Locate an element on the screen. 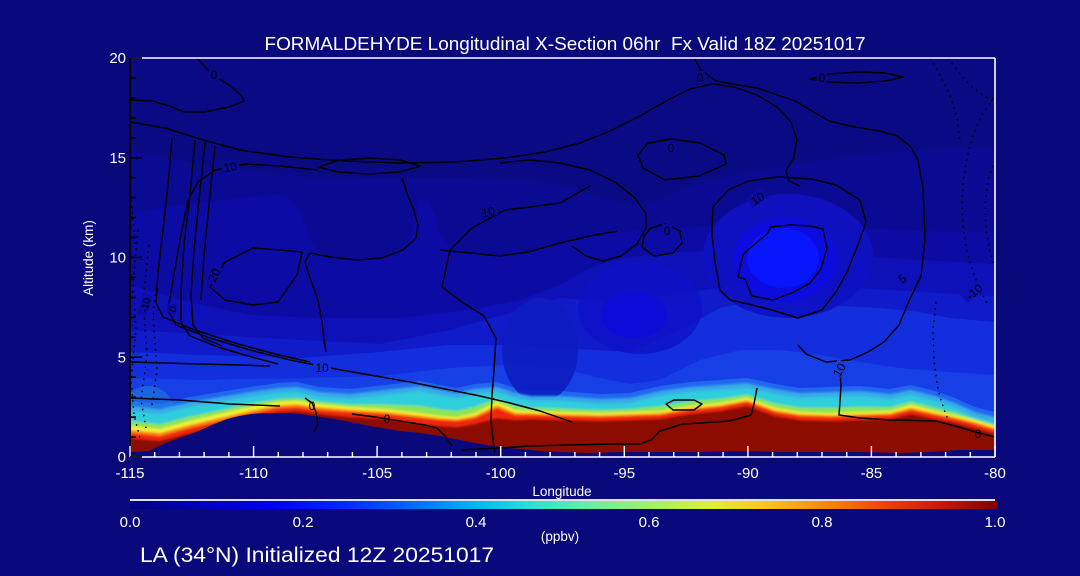 The width and height of the screenshot is (1080, 576). svg-text: -95 is located at coordinates (624, 473).